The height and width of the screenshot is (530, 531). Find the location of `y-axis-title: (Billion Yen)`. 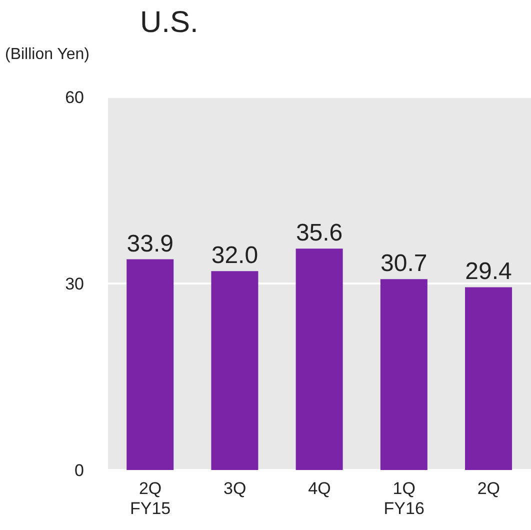

y-axis-title: (Billion Yen) is located at coordinates (47, 55).